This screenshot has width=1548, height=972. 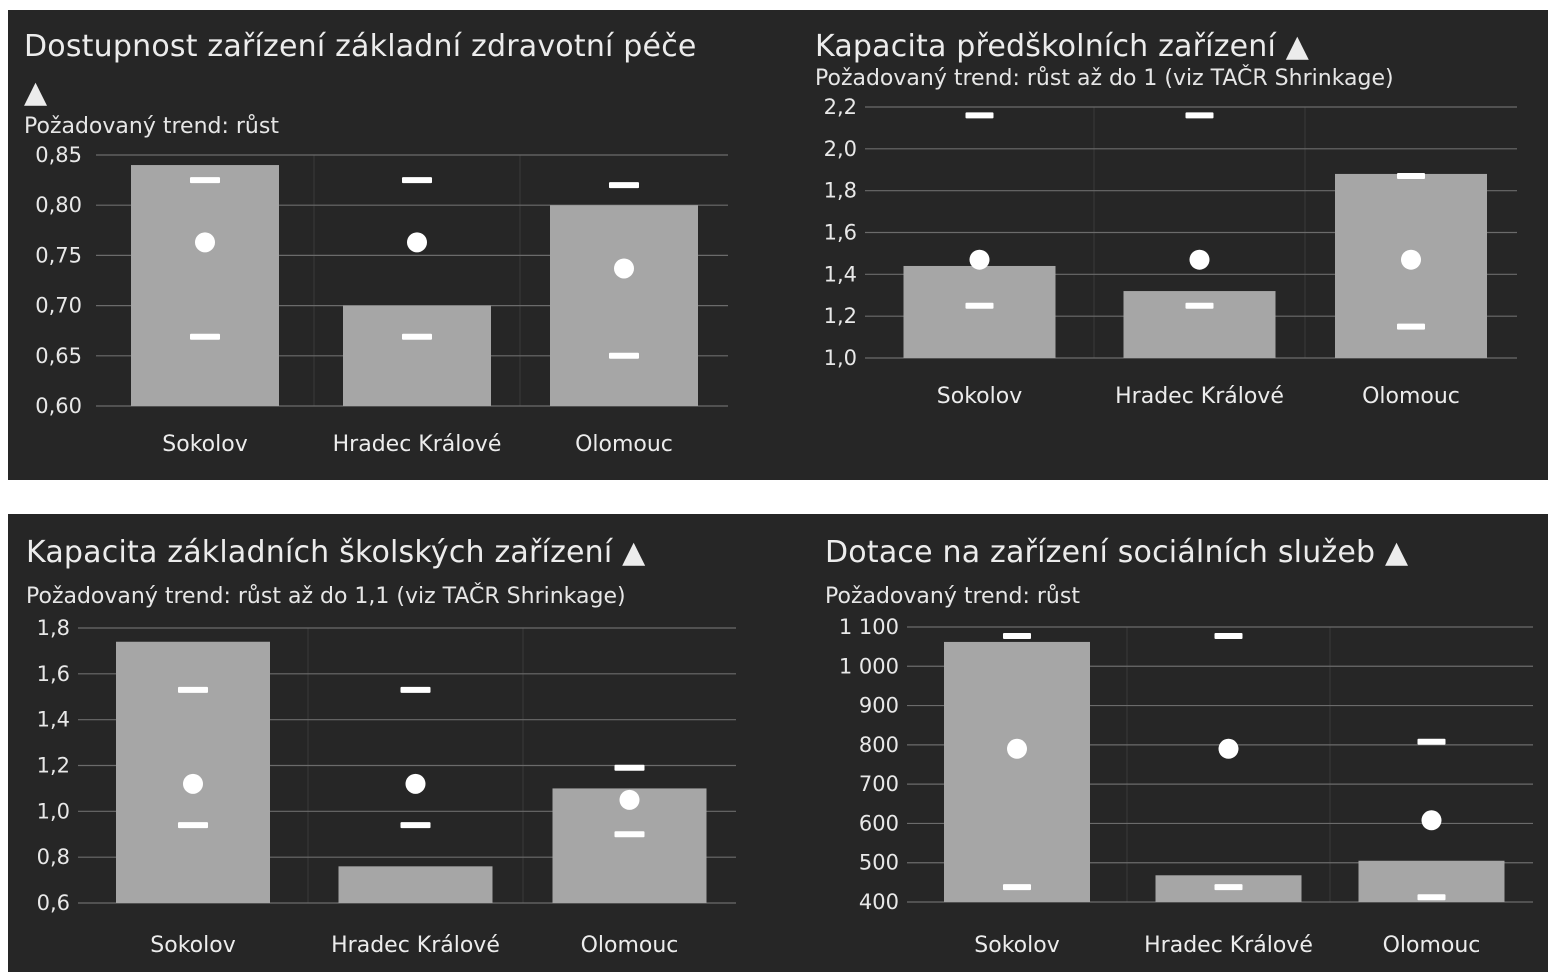 I want to click on y-tick-label: 0,85, so click(x=58, y=155).